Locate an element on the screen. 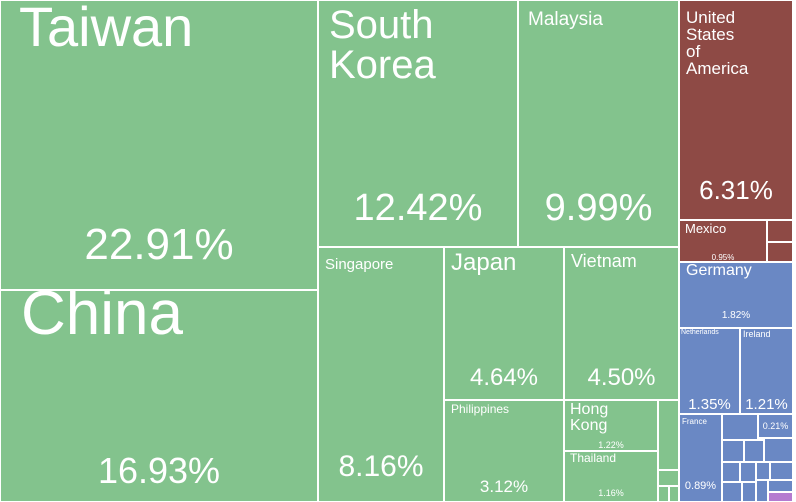 This screenshot has width=796, height=502. tile-label: South Korea is located at coordinates (382, 45).